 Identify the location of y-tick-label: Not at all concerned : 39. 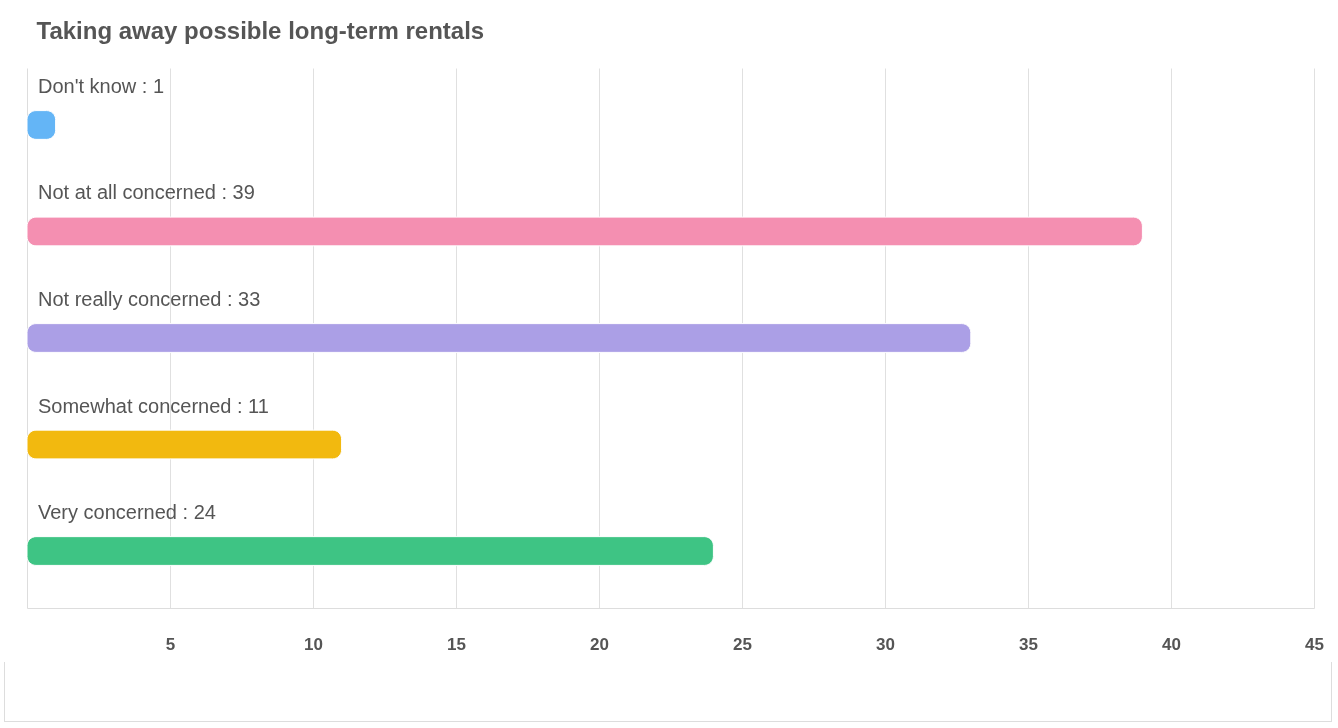
(146, 192).